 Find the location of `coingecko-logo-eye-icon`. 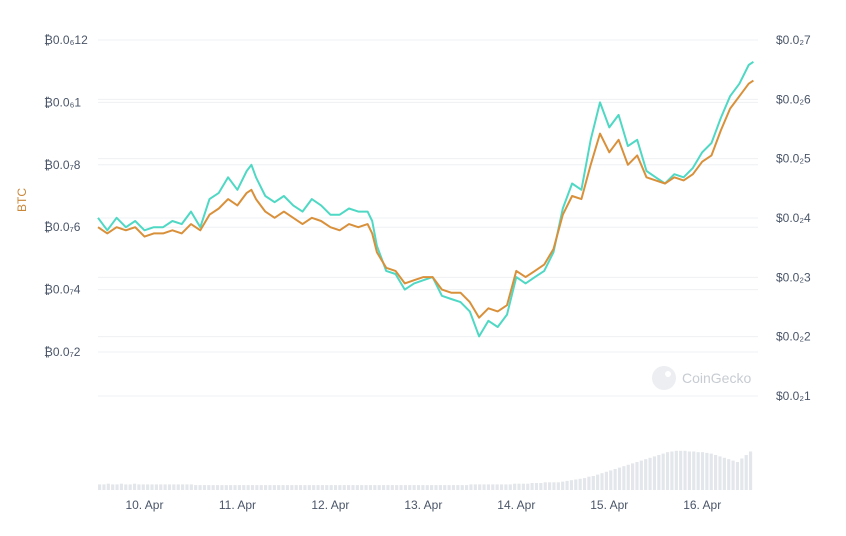

coingecko-logo-eye-icon is located at coordinates (668, 374).